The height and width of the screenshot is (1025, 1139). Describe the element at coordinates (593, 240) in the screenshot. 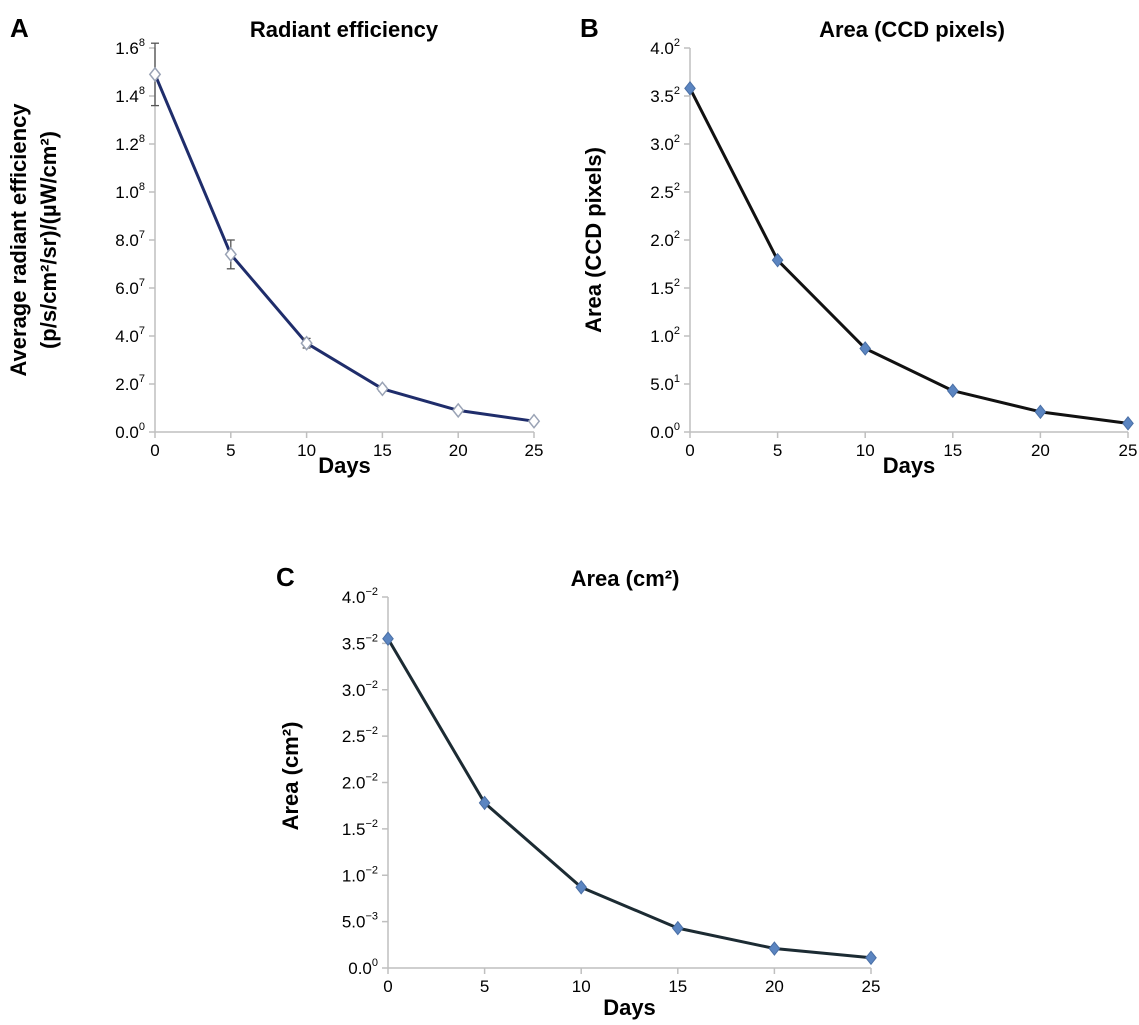

I see `y-axis-title: Area (CCD pixels)` at that location.